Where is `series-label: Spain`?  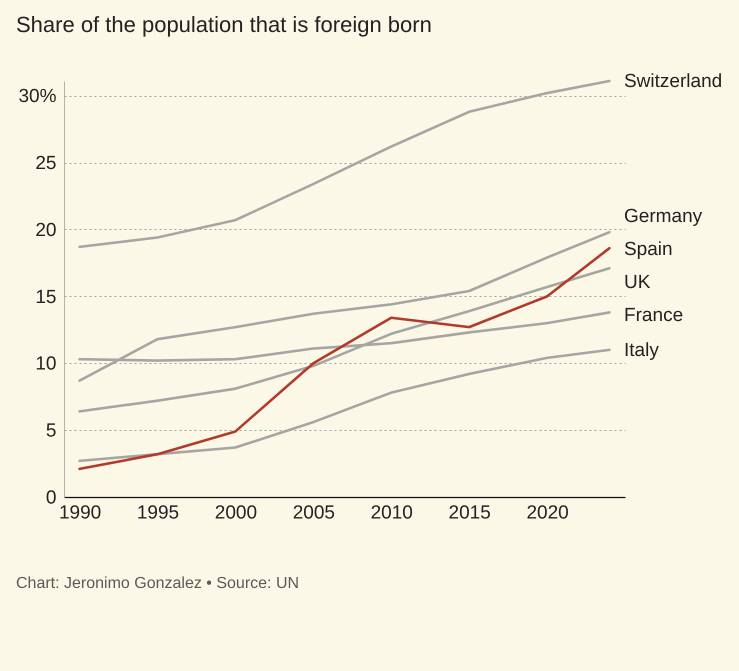 series-label: Spain is located at coordinates (648, 249).